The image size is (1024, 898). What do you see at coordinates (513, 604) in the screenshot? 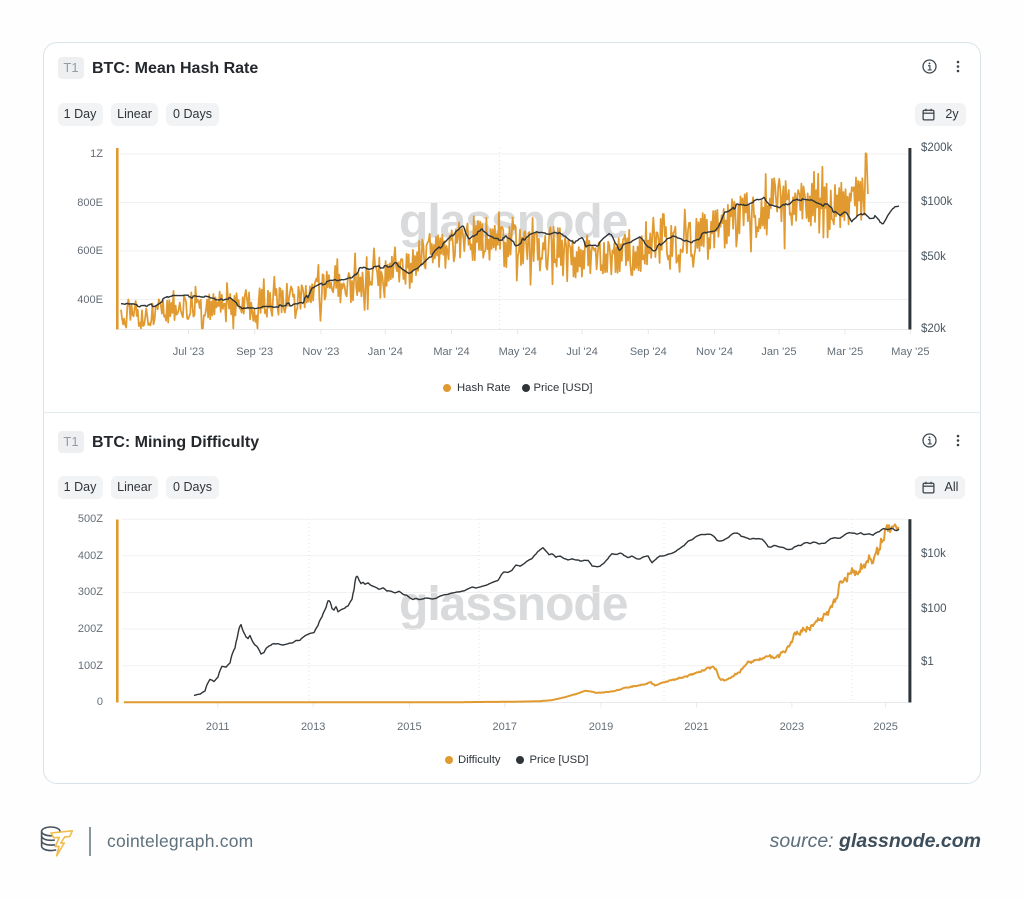
I see `svg-text: glassnode` at bounding box center [513, 604].